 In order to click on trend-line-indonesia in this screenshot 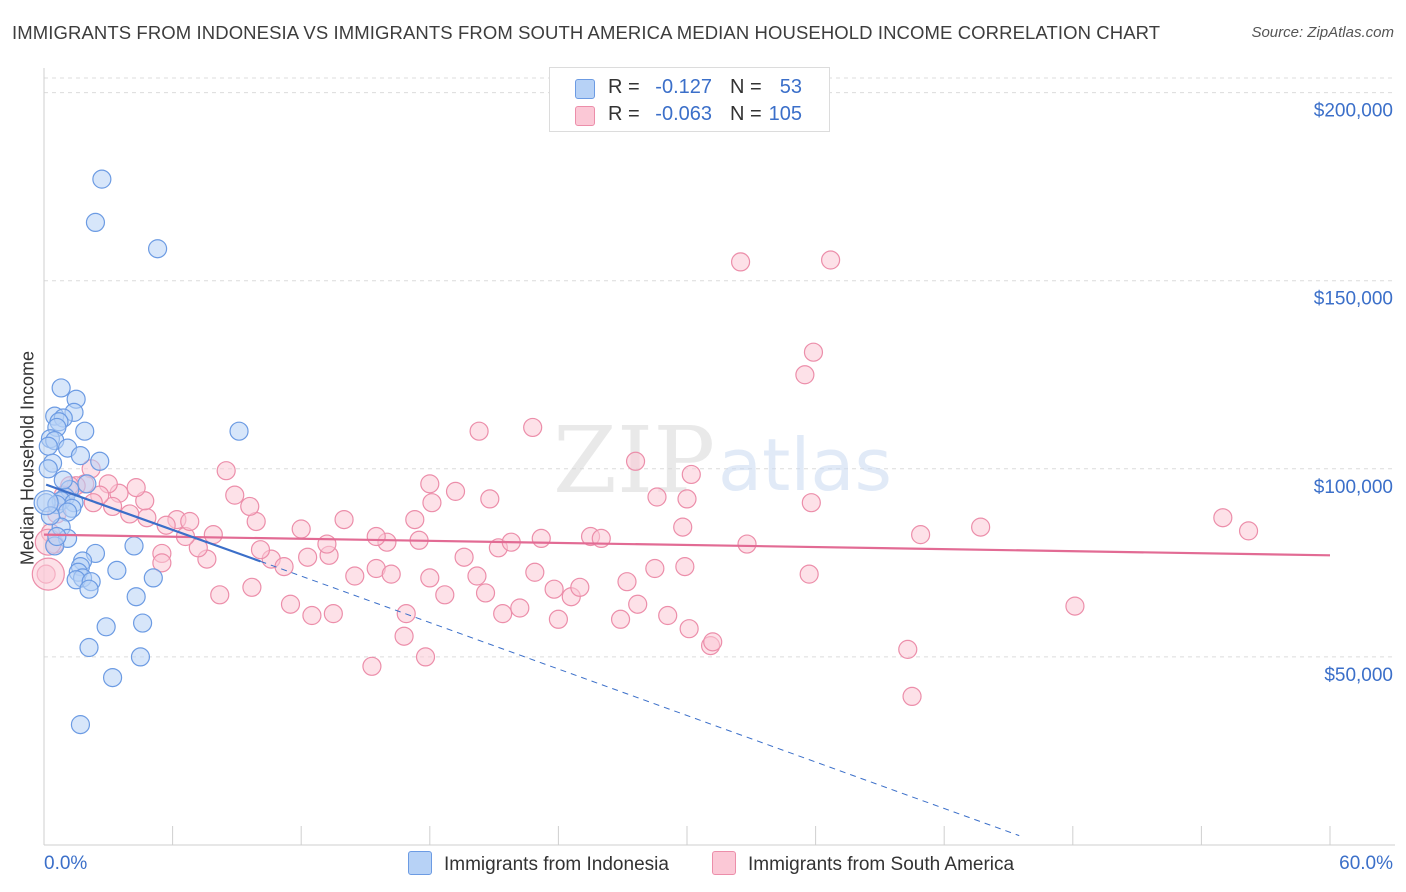, I will do `click(153, 523)`.